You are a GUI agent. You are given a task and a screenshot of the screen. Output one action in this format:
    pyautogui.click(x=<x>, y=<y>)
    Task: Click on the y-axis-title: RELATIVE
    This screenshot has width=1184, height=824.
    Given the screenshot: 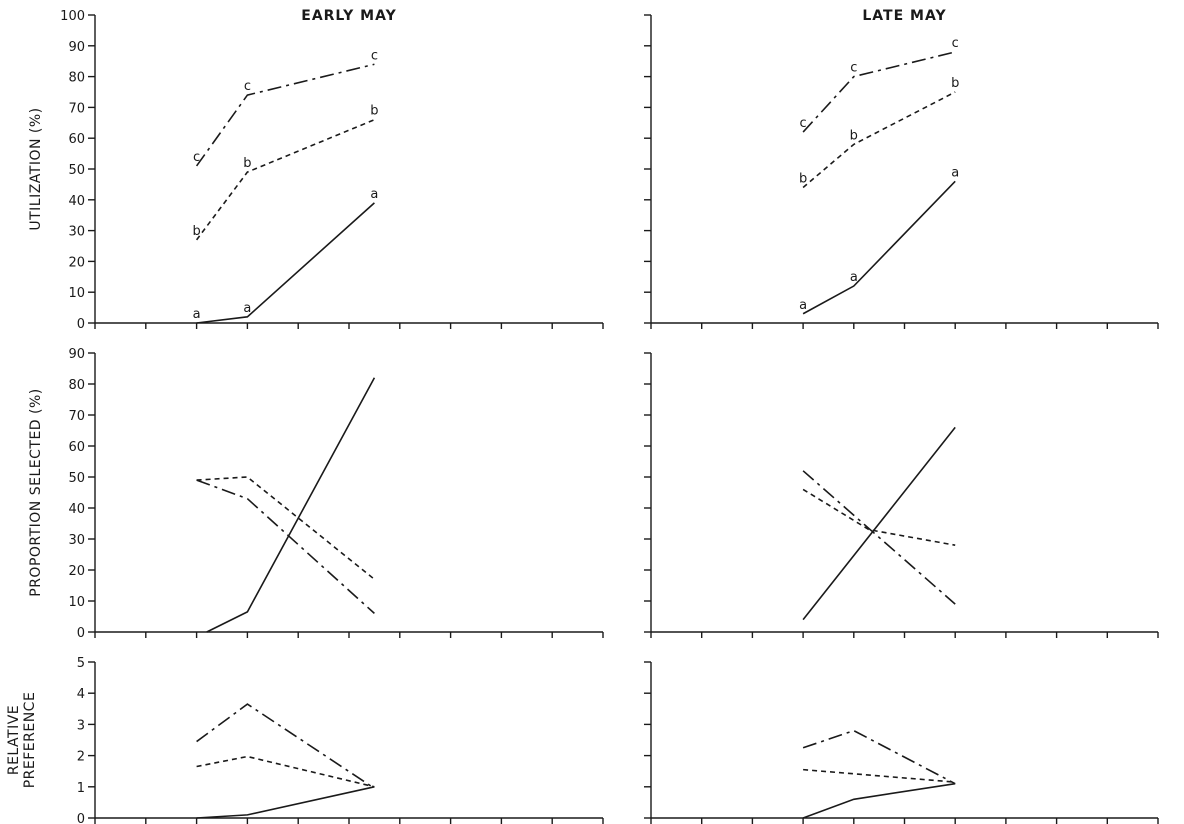 What is the action you would take?
    pyautogui.click(x=14, y=740)
    